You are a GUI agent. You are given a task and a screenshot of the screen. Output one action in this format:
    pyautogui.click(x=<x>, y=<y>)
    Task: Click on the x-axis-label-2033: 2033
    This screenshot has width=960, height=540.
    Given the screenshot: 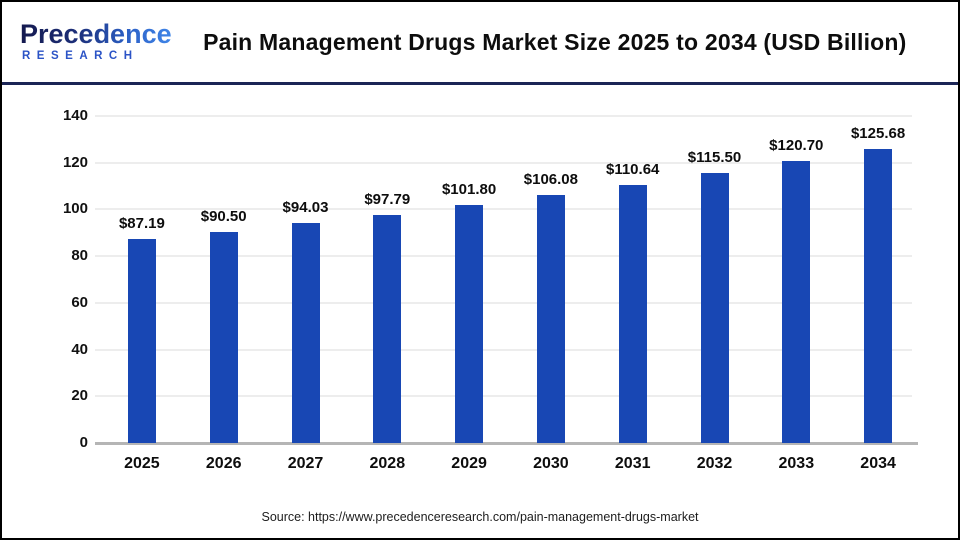 What is the action you would take?
    pyautogui.click(x=796, y=463)
    